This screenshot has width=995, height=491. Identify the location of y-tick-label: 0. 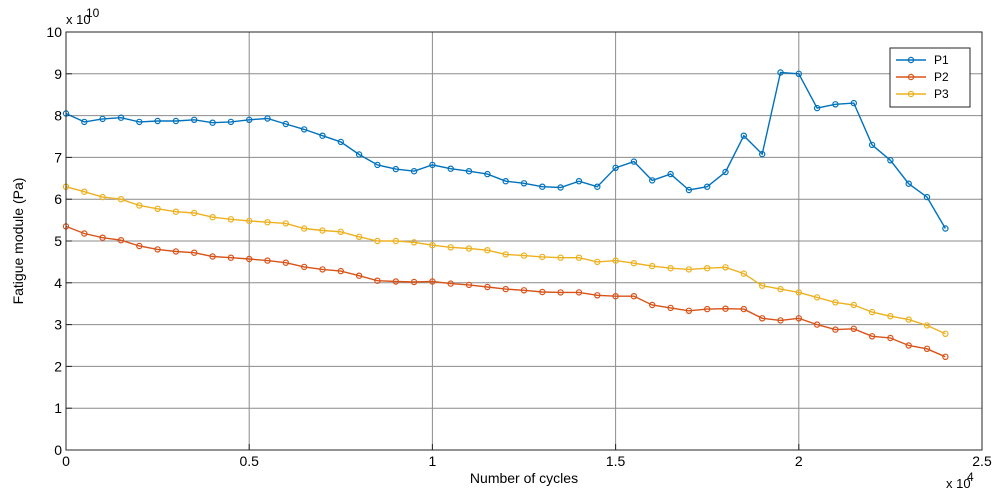
(58, 450).